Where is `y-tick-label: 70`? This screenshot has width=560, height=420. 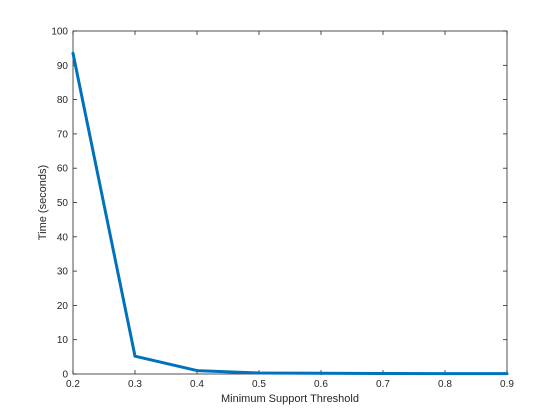 y-tick-label: 70 is located at coordinates (63, 134).